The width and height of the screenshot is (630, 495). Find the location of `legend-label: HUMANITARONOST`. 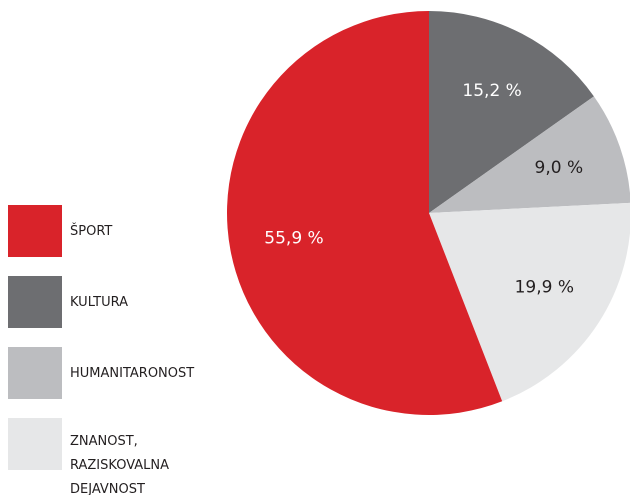

legend-label: HUMANITARONOST is located at coordinates (132, 373).